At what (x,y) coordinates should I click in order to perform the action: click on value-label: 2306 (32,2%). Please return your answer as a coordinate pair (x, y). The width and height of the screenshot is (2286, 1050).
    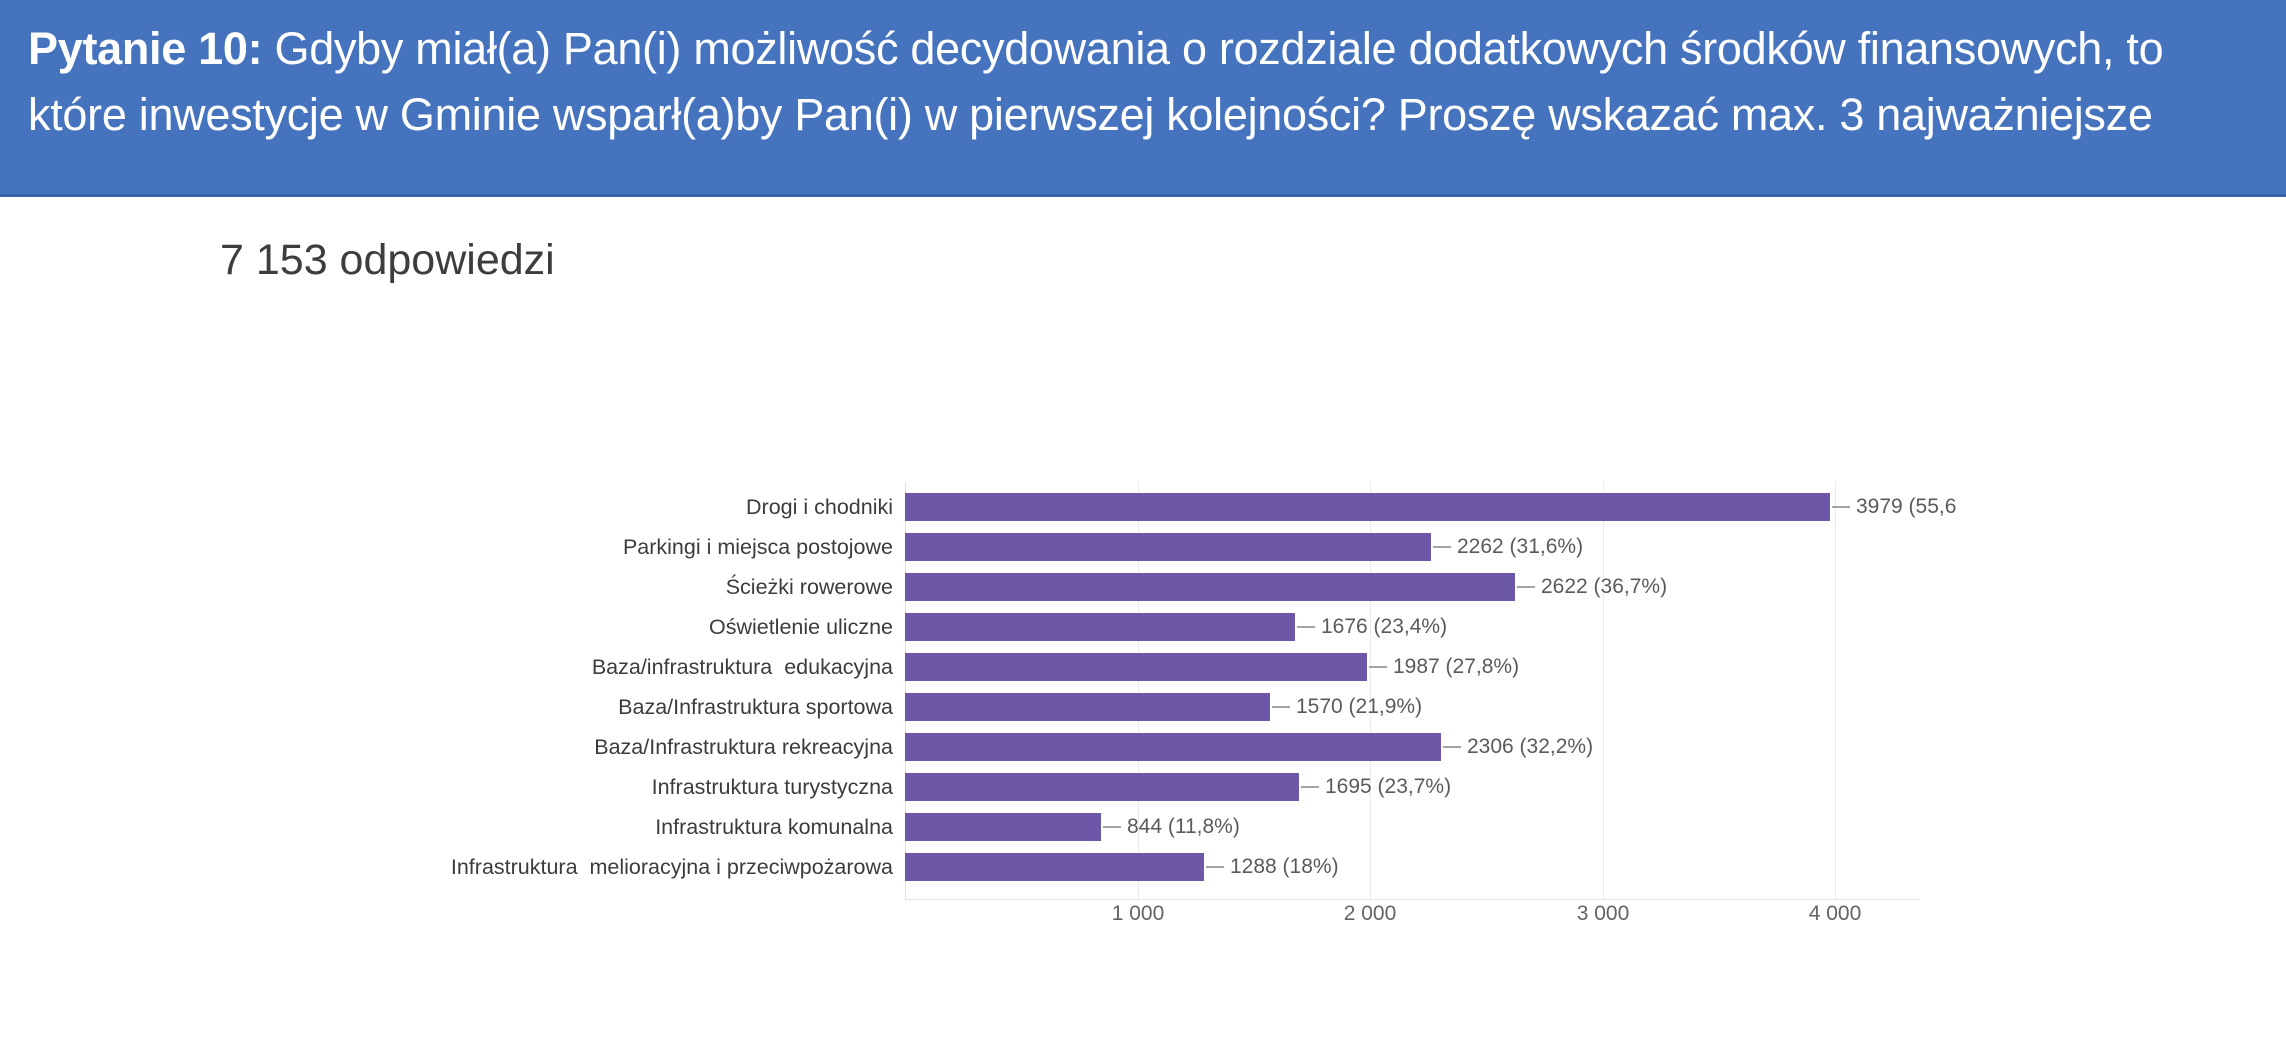
    Looking at the image, I should click on (1530, 746).